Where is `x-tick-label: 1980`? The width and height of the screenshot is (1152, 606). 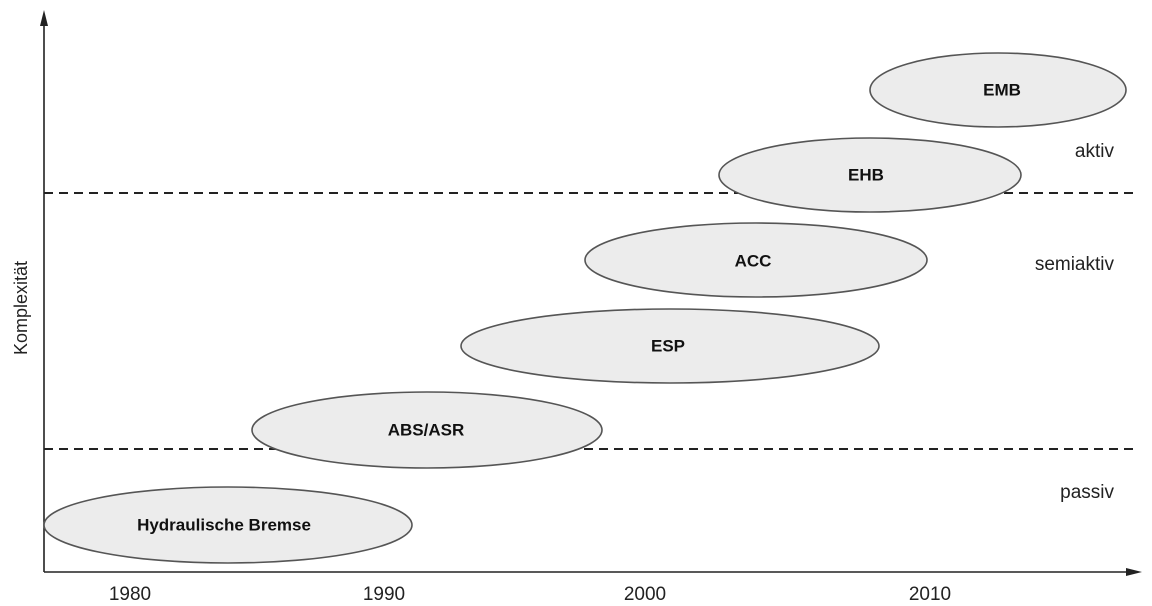
x-tick-label: 1980 is located at coordinates (130, 594).